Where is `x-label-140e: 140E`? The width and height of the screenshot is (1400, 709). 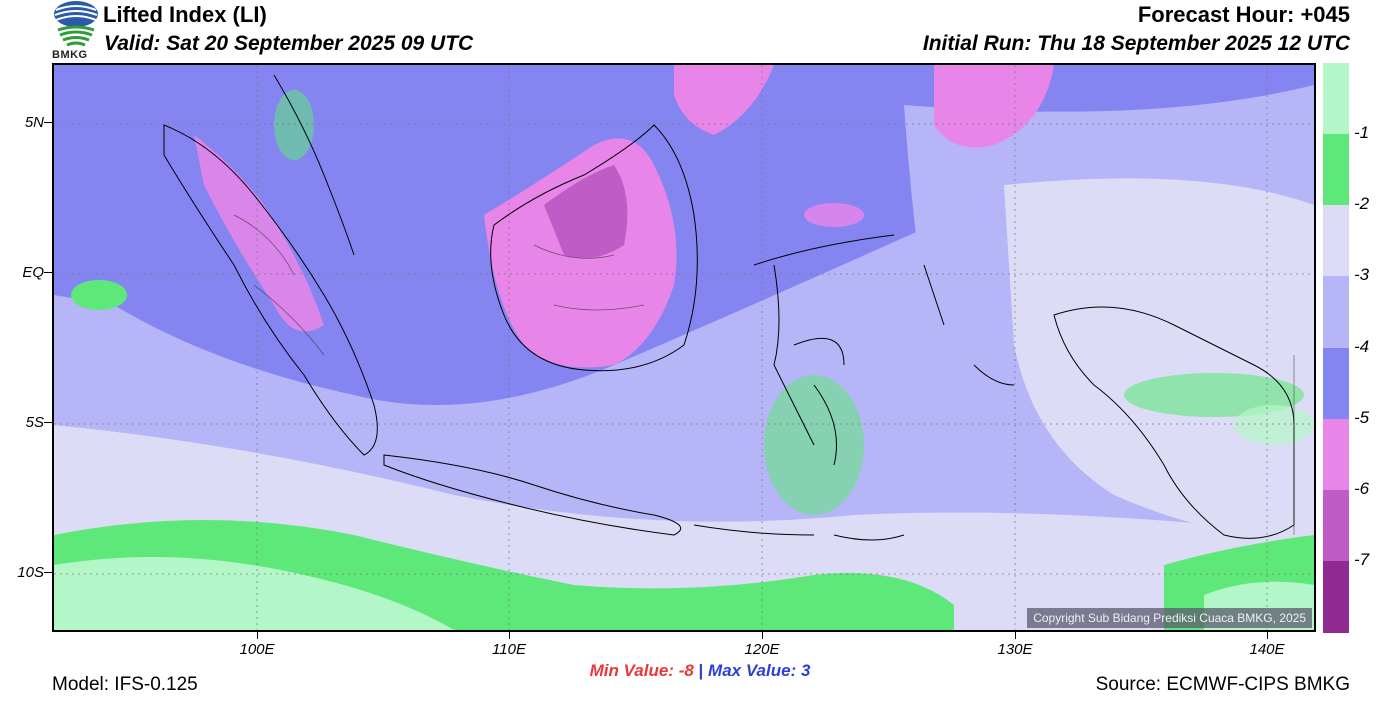
x-label-140e: 140E is located at coordinates (1267, 649).